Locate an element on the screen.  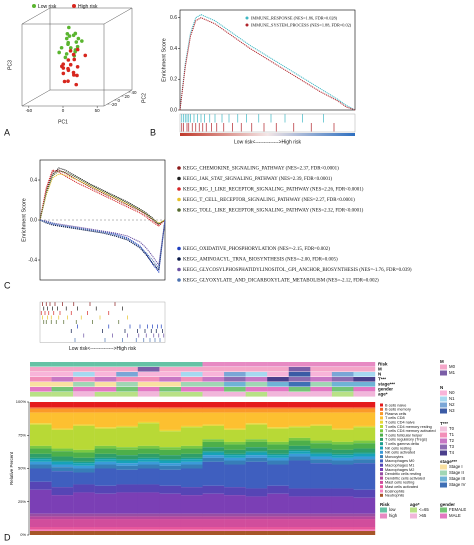
y-tick-label: 75% is located at coordinates (22, 434).